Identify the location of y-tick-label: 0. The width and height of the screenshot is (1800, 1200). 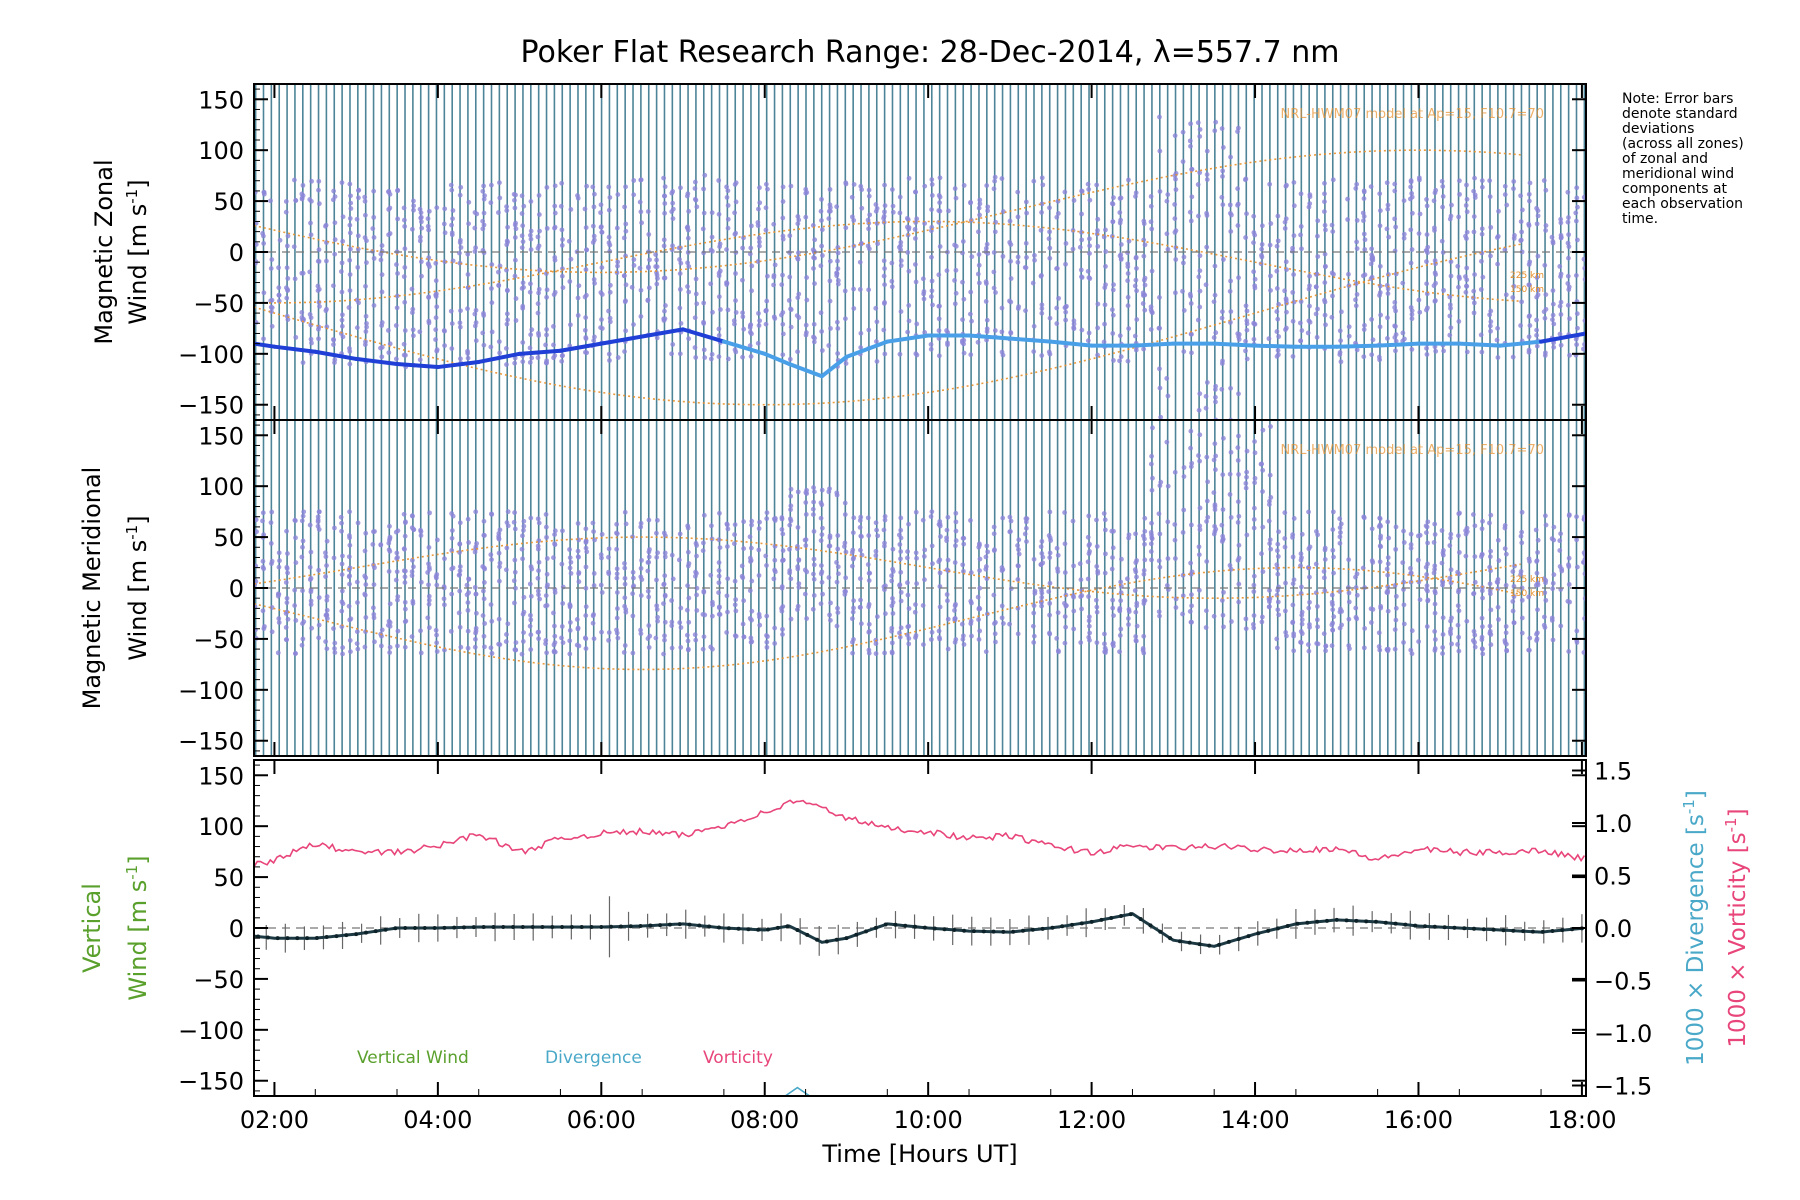
(236, 929).